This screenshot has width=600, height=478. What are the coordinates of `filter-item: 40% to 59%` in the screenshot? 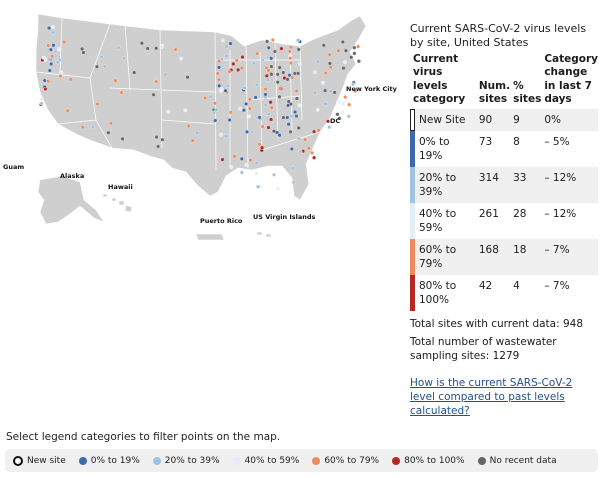 It's located at (265, 461).